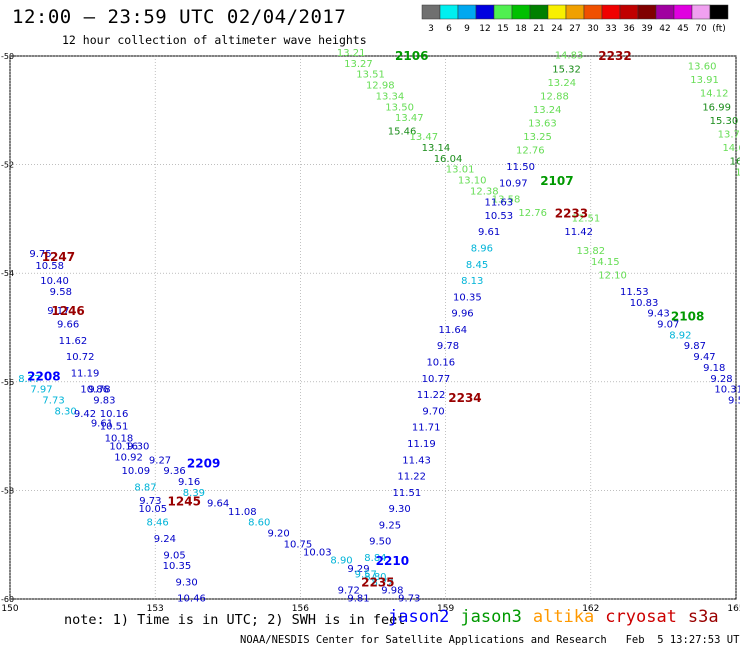 The height and width of the screenshot is (650, 740). Describe the element at coordinates (390, 96) in the screenshot. I see `data-point: 13.34` at that location.